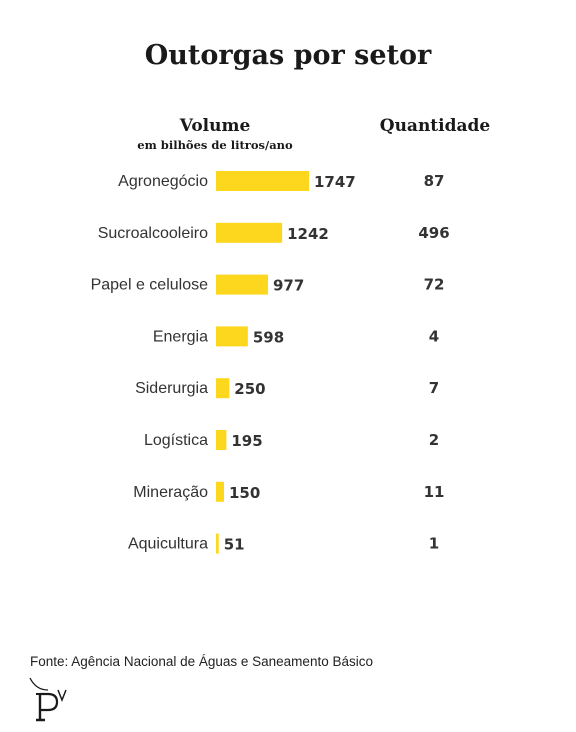 The image size is (576, 732). Describe the element at coordinates (434, 181) in the screenshot. I see `quantity-value-label: 87` at that location.